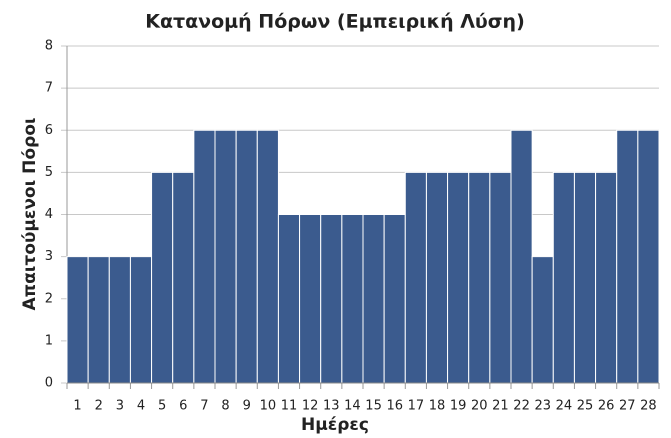 The width and height of the screenshot is (671, 438). Describe the element at coordinates (141, 406) in the screenshot. I see `x-tick-label: 4` at that location.